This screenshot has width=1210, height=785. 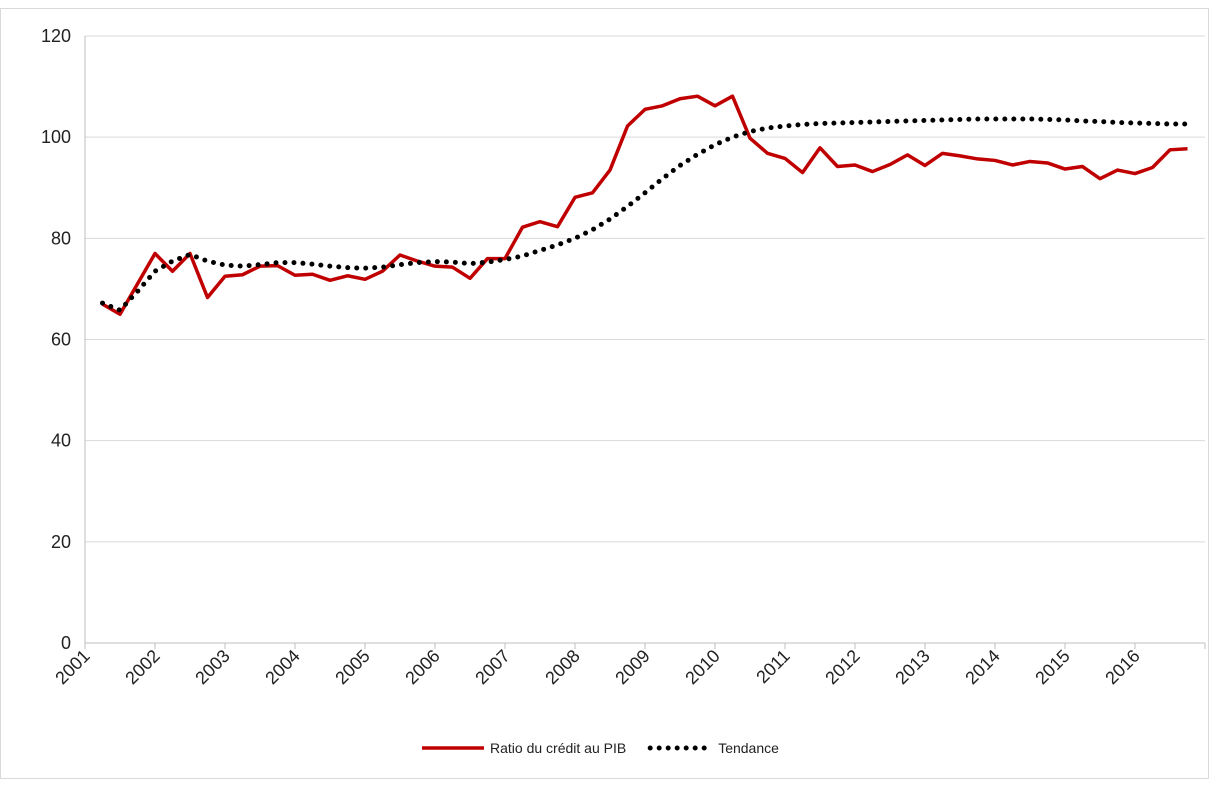 What do you see at coordinates (562, 667) in the screenshot?
I see `x-tick-label: 2008` at bounding box center [562, 667].